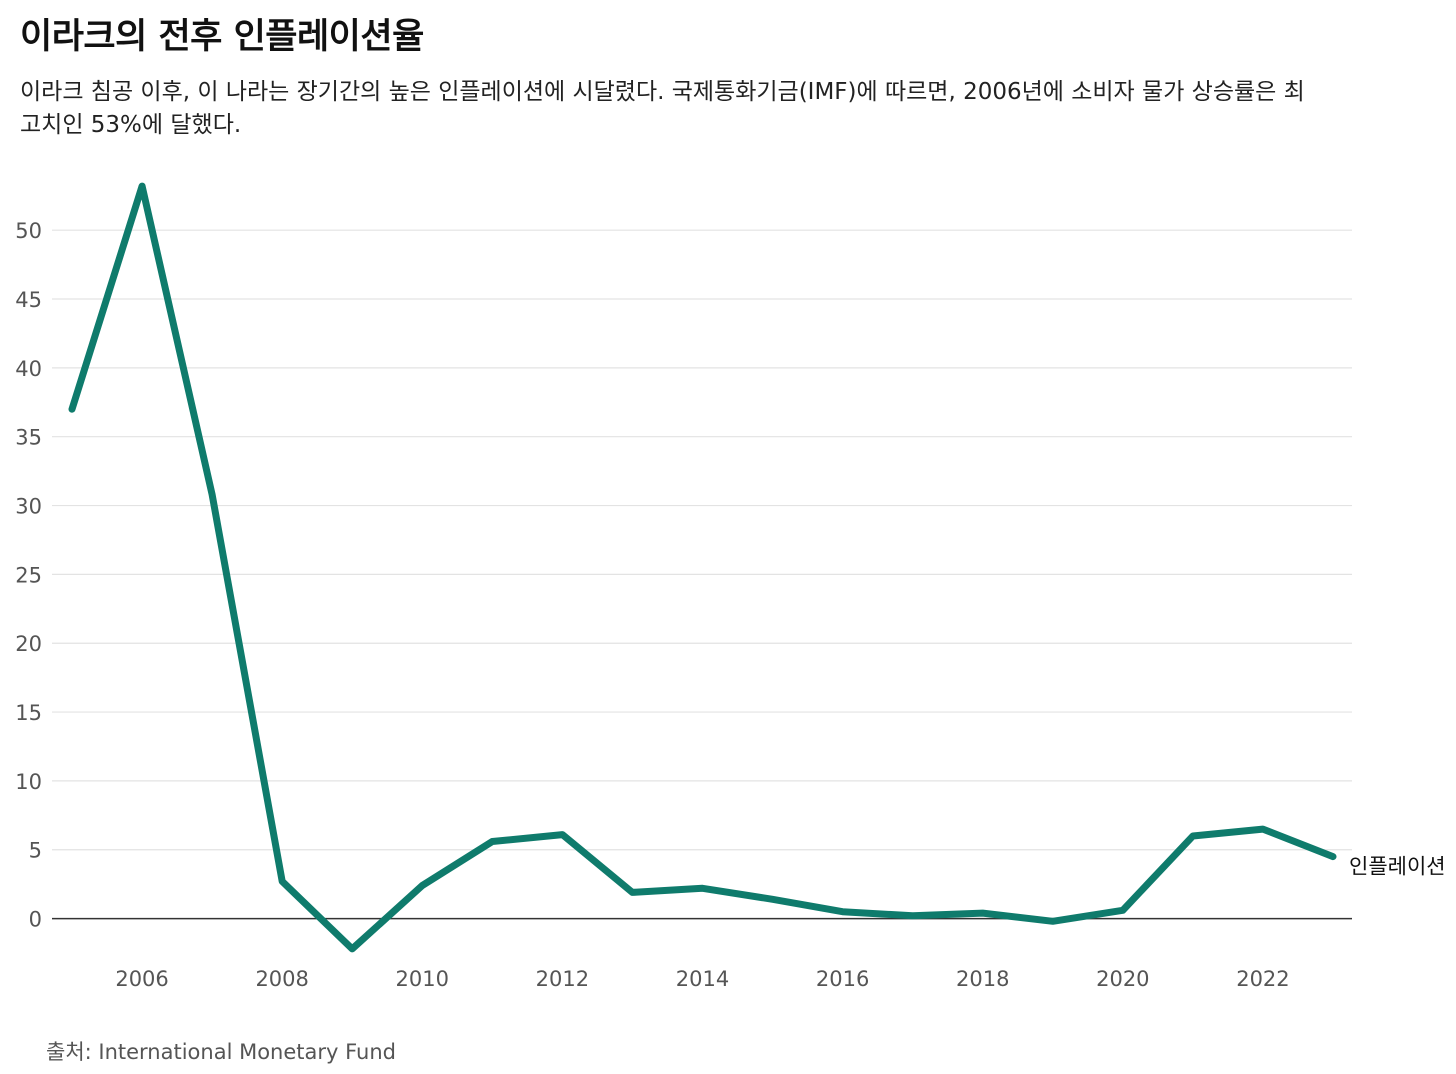  Describe the element at coordinates (28, 644) in the screenshot. I see `y-tick-label: 20` at that location.